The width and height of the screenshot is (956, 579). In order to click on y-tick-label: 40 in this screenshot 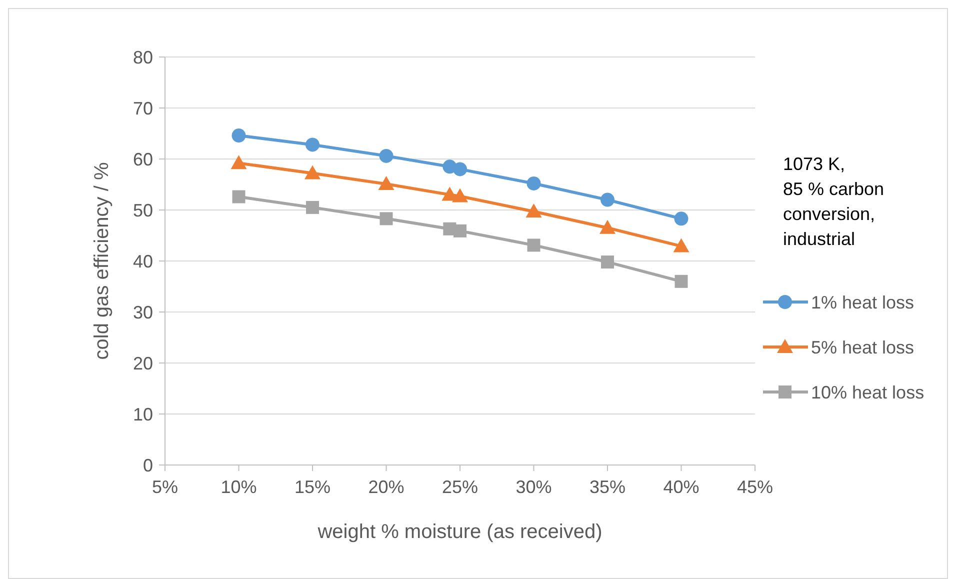, I will do `click(142, 261)`.